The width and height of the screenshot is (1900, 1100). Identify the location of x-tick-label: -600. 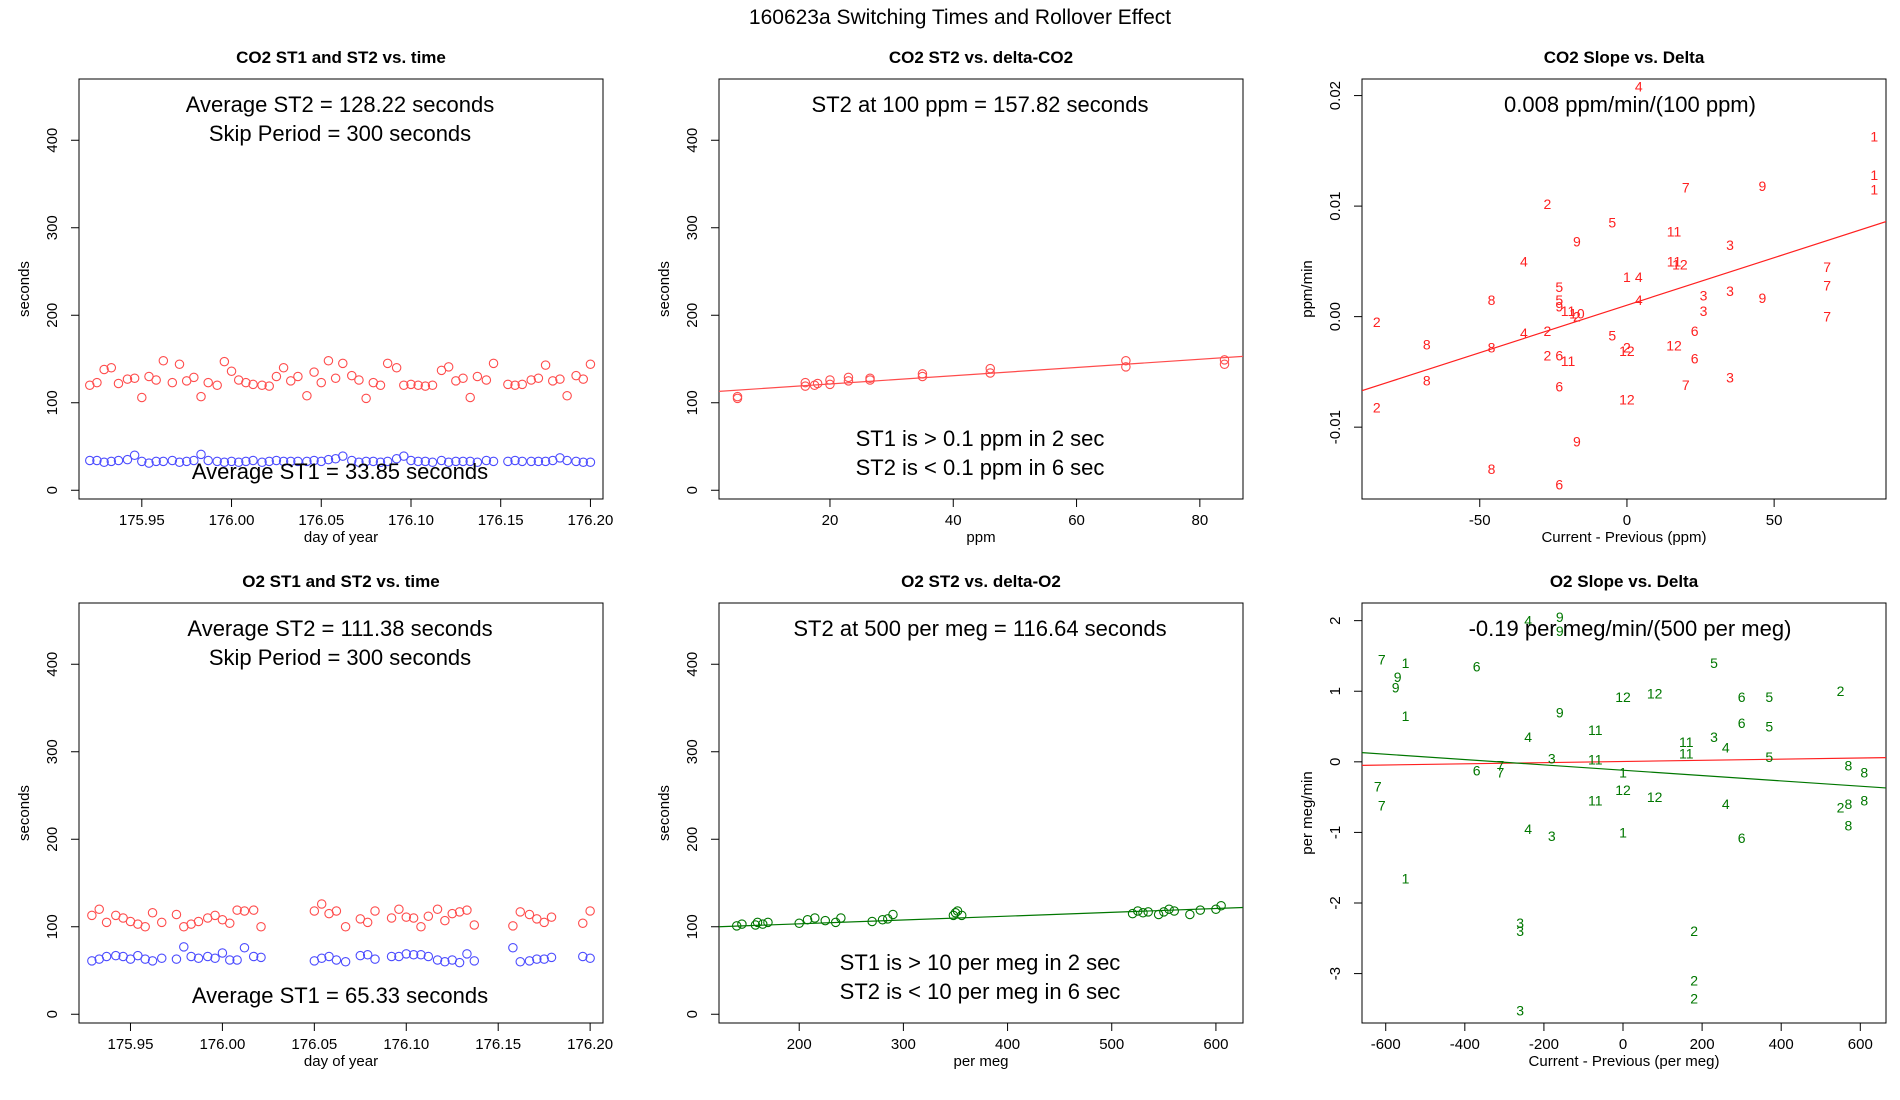
(1386, 1044).